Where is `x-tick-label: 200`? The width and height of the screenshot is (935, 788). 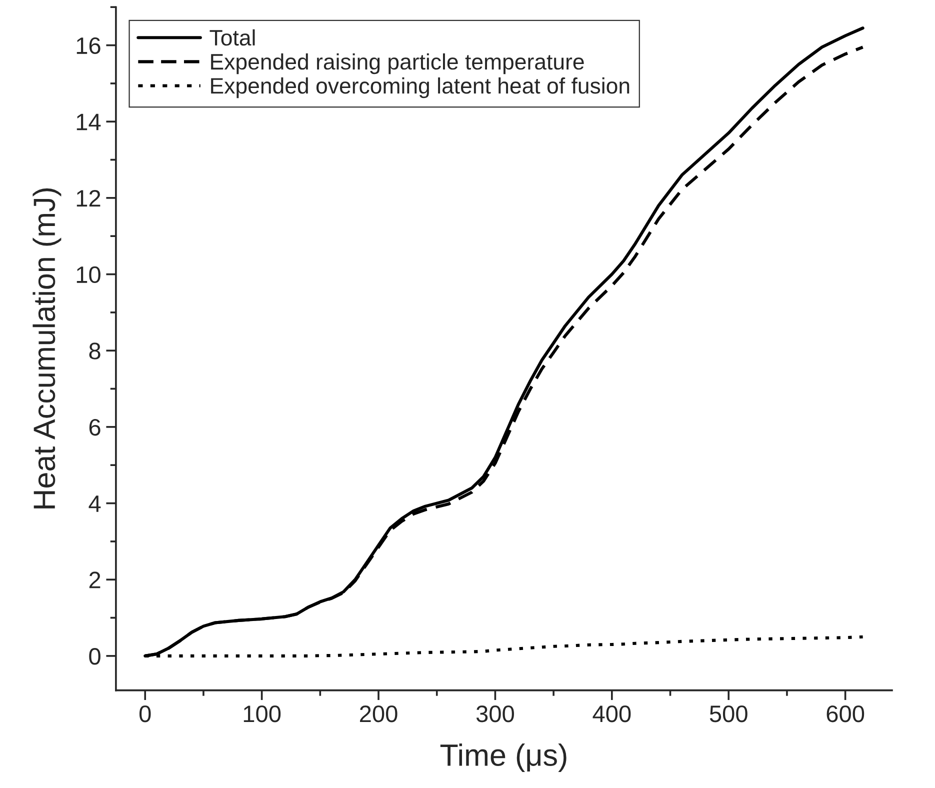
x-tick-label: 200 is located at coordinates (379, 713).